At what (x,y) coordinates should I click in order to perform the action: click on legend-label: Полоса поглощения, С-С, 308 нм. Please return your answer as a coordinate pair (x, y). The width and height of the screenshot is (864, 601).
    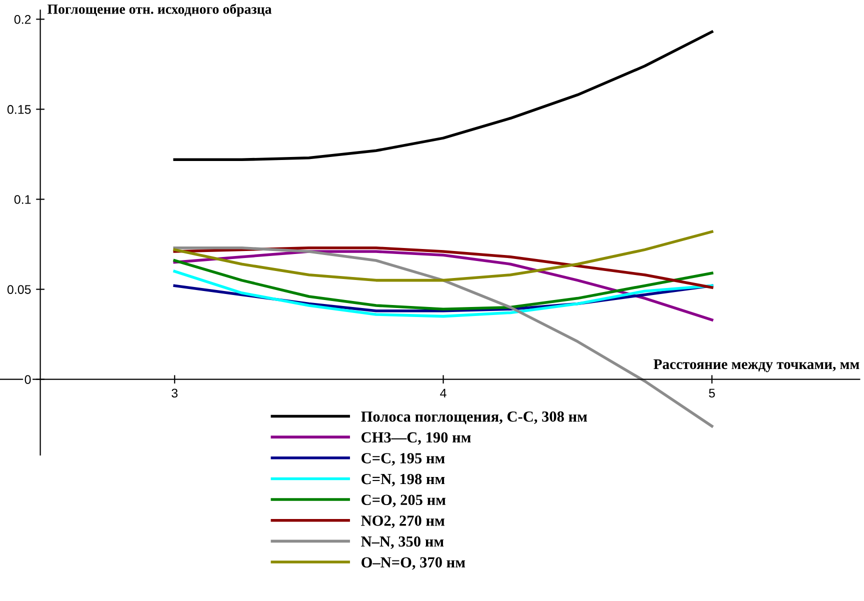
    Looking at the image, I should click on (474, 417).